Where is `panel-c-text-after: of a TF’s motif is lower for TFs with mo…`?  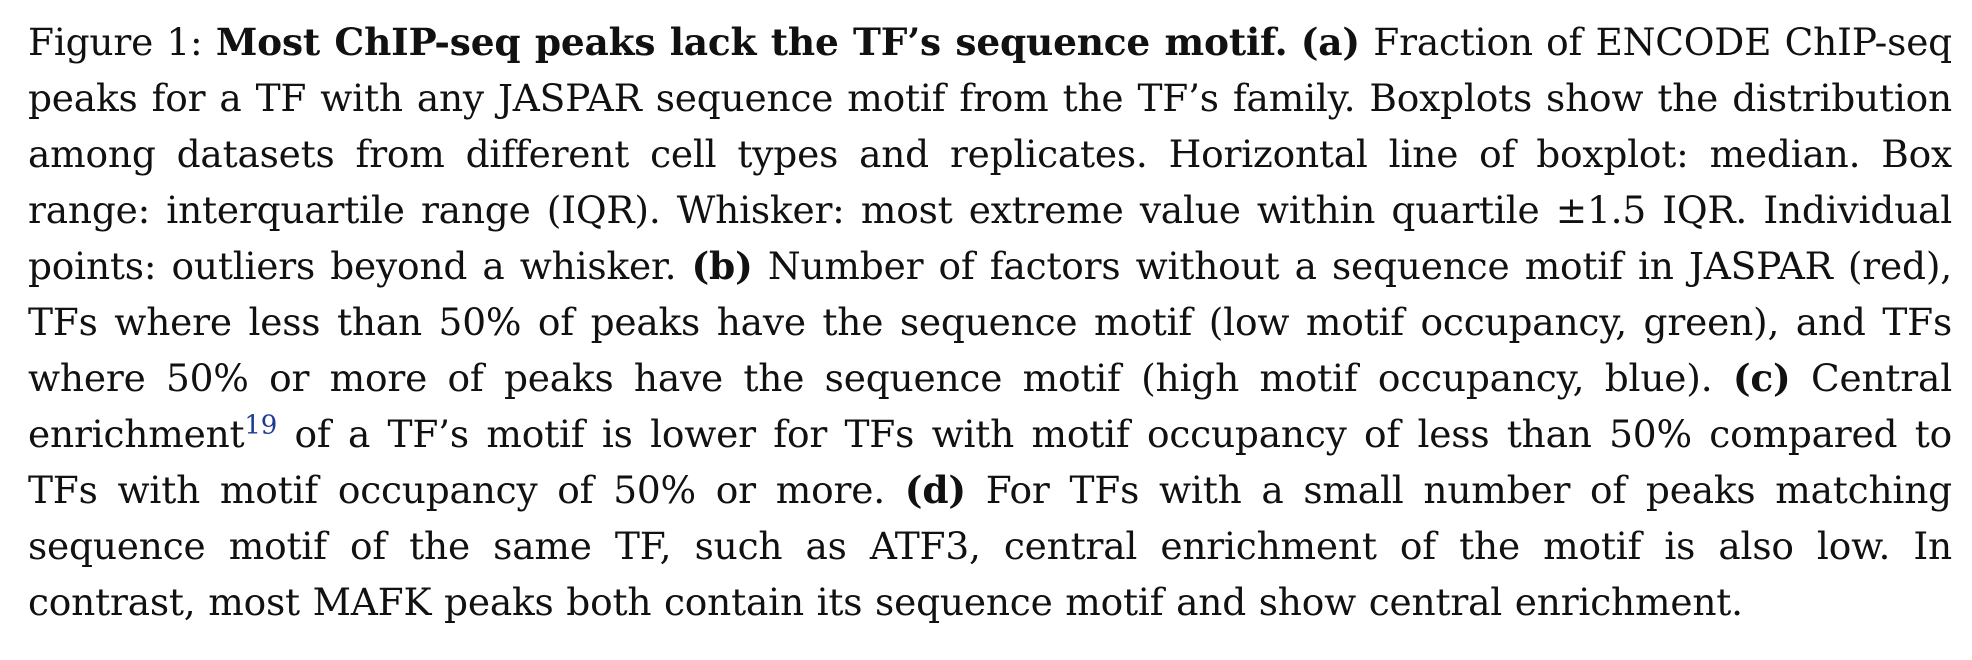
panel-c-text-after: of a TF’s motif is lower for TFs with mo… is located at coordinates (990, 462).